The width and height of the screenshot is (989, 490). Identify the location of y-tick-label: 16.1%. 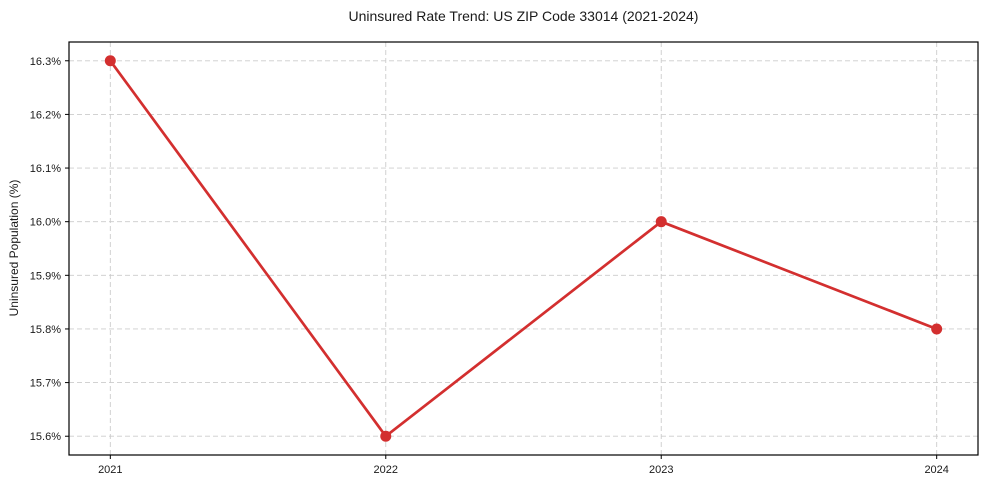
(45, 169).